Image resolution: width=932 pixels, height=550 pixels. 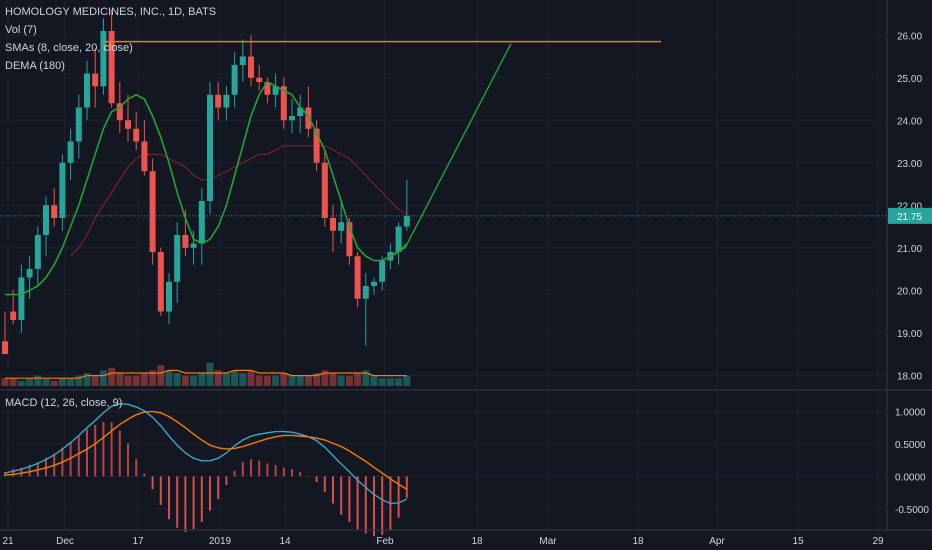 What do you see at coordinates (909, 334) in the screenshot?
I see `price-tick-7: 19.00` at bounding box center [909, 334].